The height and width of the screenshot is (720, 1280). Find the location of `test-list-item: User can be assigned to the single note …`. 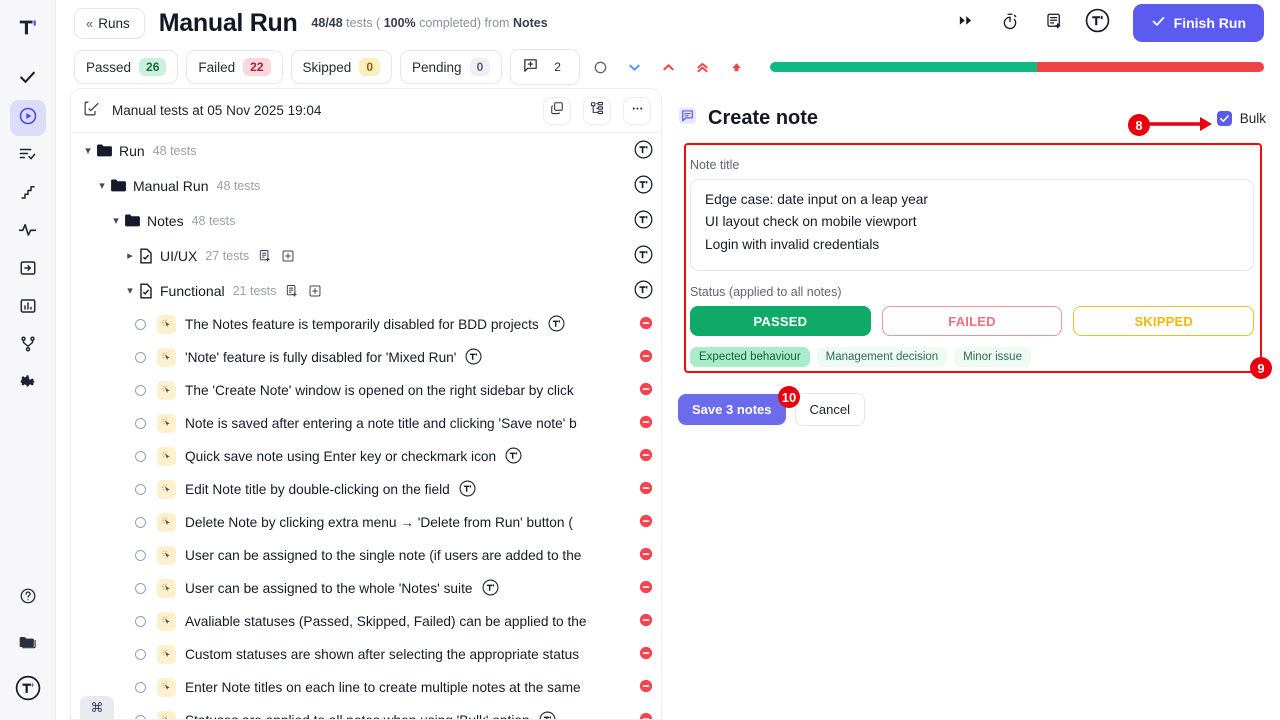

test-list-item: User can be assigned to the single note … is located at coordinates (366, 555).